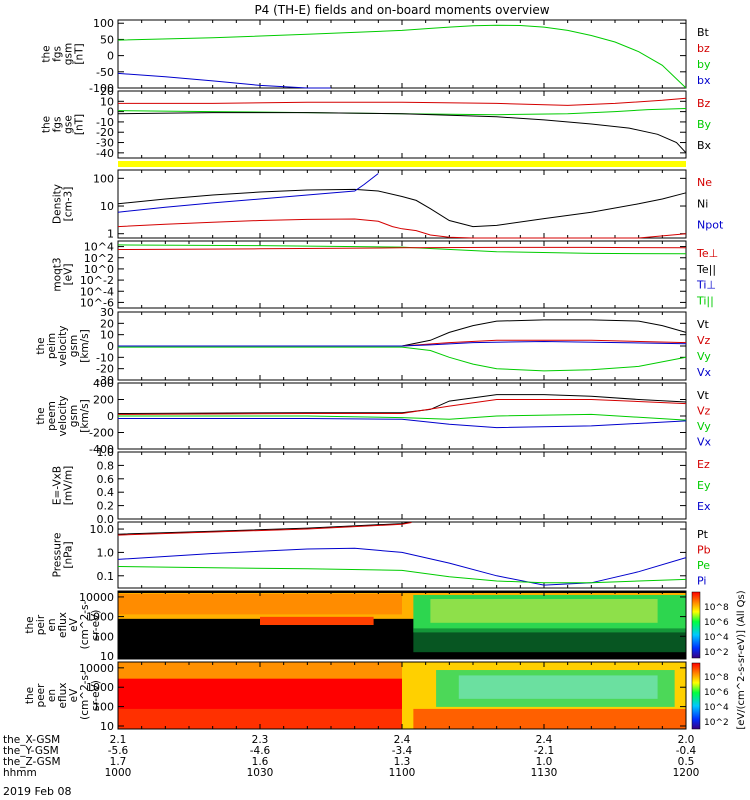 The height and width of the screenshot is (800, 750). Describe the element at coordinates (106, 465) in the screenshot. I see `y-tick-label: 0.8` at that location.